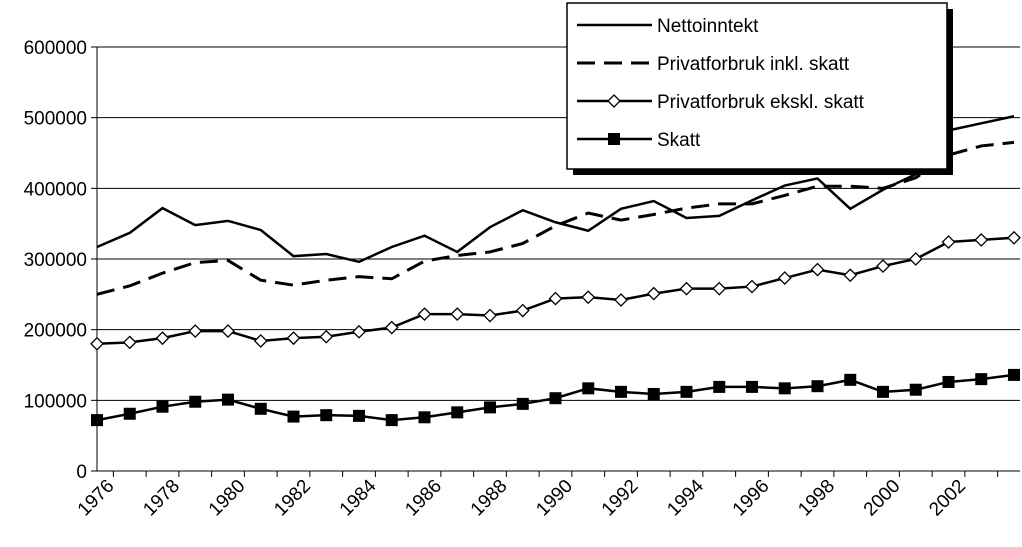 This screenshot has width=1022, height=547. Describe the element at coordinates (554, 498) in the screenshot. I see `x-tick-label: 1990` at that location.